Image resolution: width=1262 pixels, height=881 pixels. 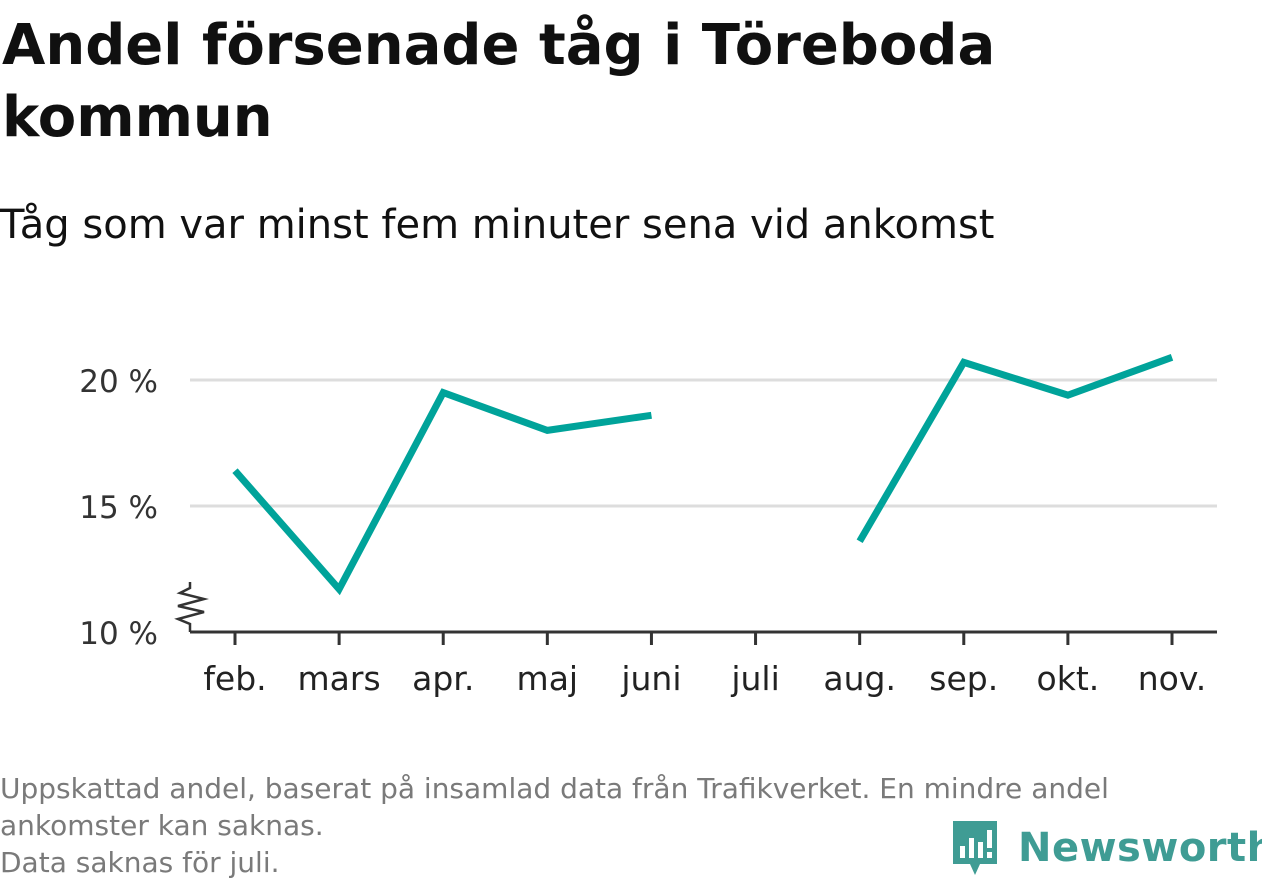 What do you see at coordinates (1140, 848) in the screenshot?
I see `logo-text: Newsworthy` at bounding box center [1140, 848].